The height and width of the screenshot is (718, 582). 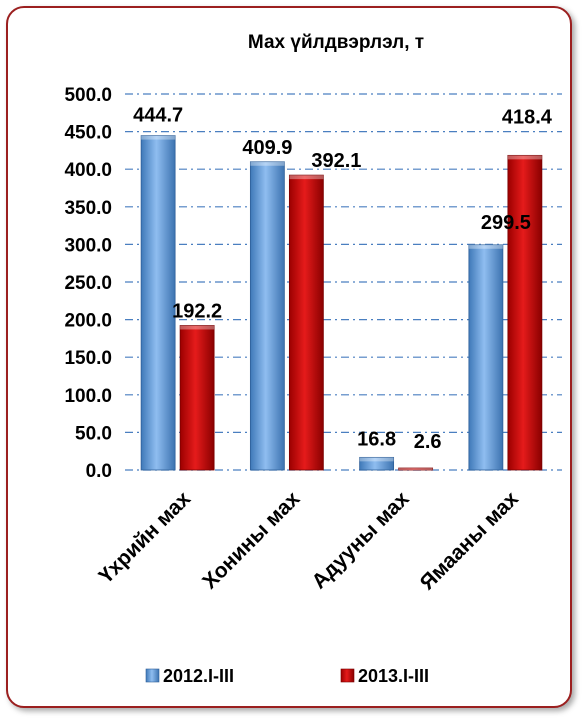 What do you see at coordinates (428, 442) in the screenshot?
I see `data-label: 2.6` at bounding box center [428, 442].